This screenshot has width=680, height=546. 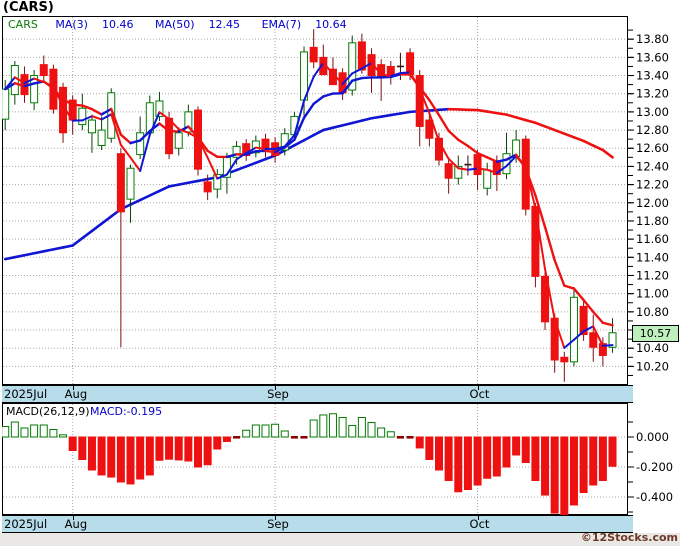 I want to click on price-axis-label: 12.00, so click(x=652, y=203).